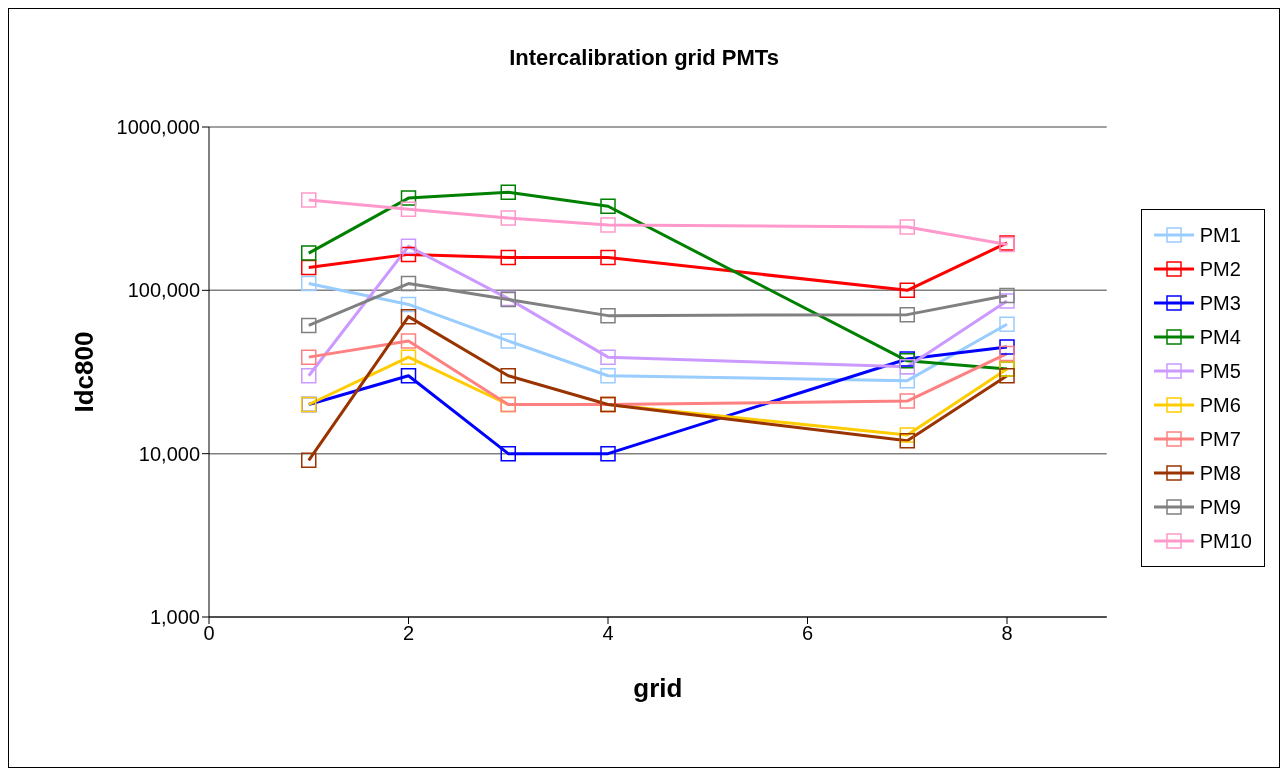 The height and width of the screenshot is (776, 1288). I want to click on y-axis-title: Idc800, so click(84, 372).